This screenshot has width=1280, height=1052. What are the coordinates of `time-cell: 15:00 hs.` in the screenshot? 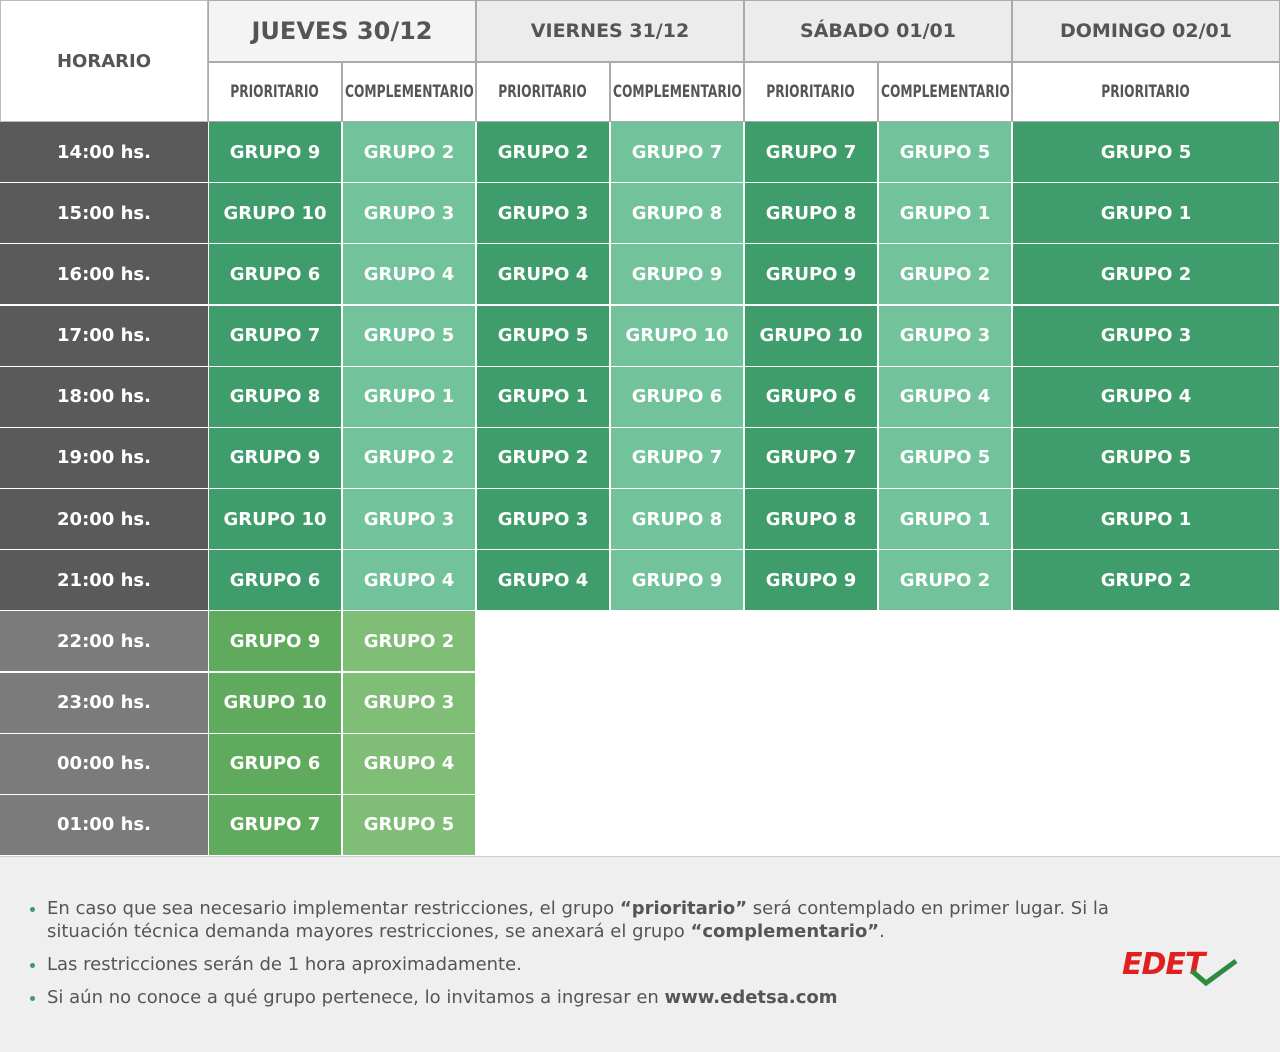 It's located at (104, 214).